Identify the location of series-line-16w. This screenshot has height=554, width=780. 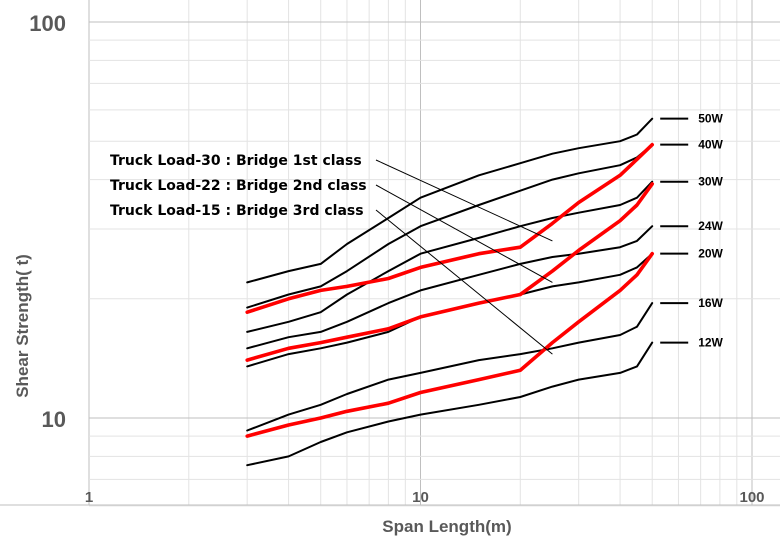
(450, 367).